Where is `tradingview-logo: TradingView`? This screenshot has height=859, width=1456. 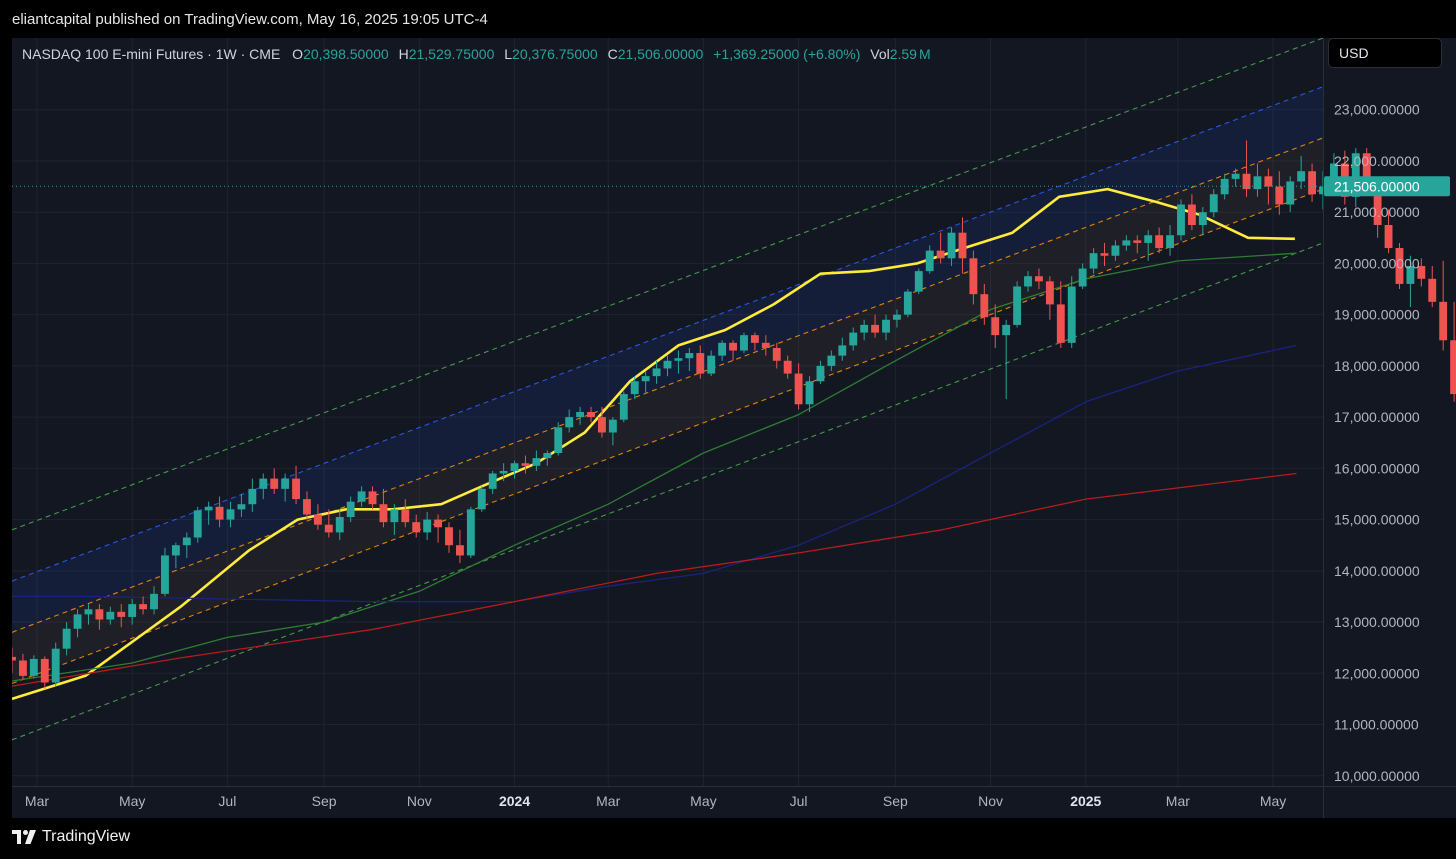 tradingview-logo: TradingView is located at coordinates (71, 837).